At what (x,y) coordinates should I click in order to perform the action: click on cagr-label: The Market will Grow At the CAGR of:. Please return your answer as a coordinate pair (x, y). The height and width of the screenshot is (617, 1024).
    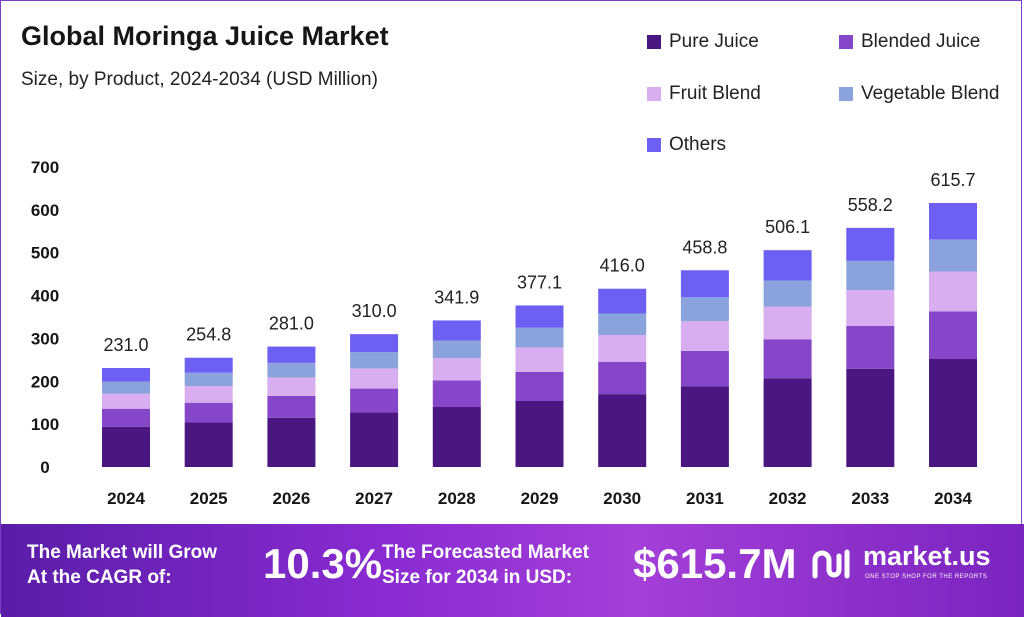
    Looking at the image, I should click on (122, 565).